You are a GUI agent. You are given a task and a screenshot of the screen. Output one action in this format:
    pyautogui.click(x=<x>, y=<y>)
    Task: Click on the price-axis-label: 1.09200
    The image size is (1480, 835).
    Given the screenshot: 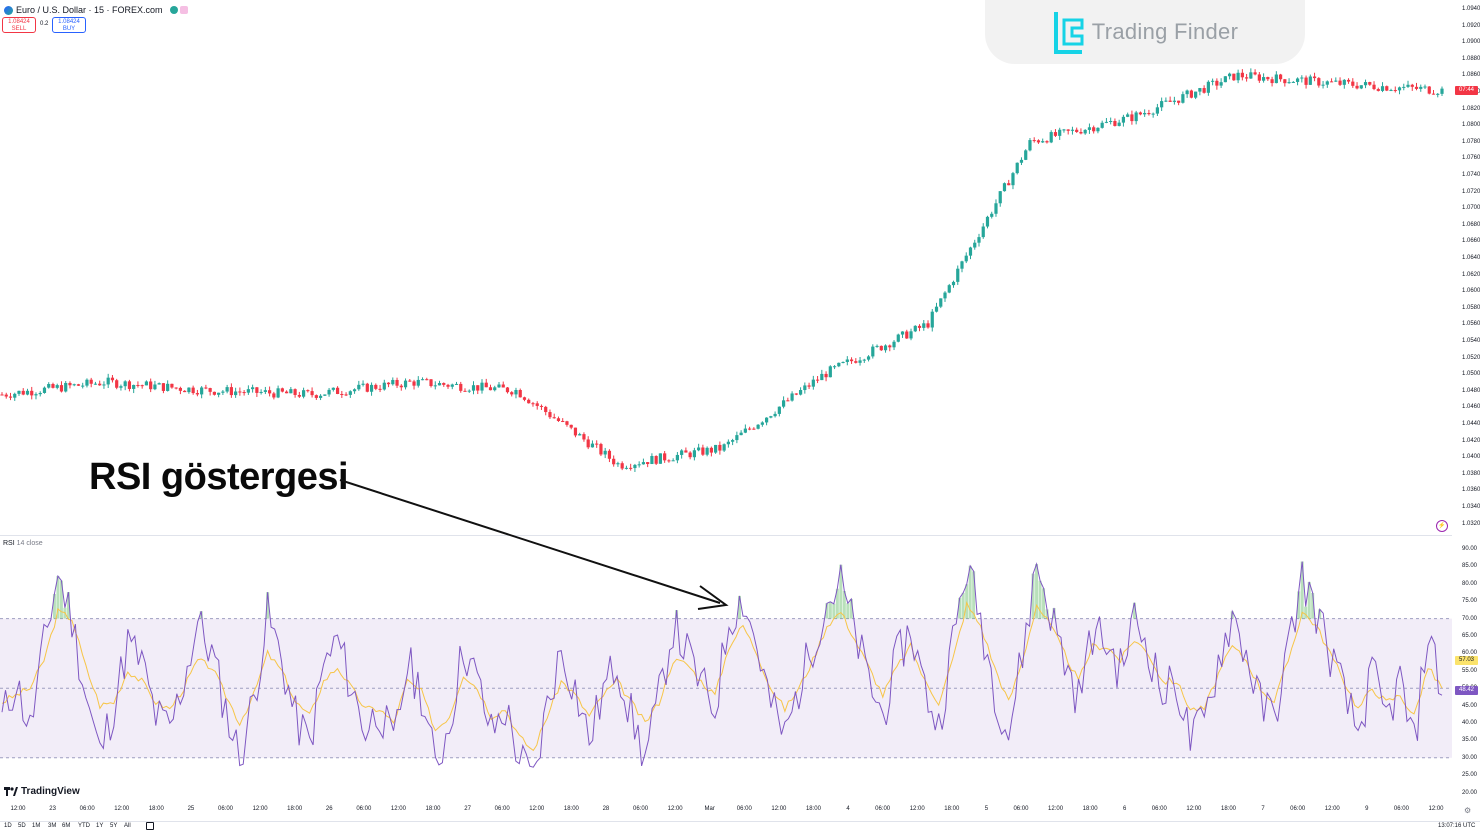 What is the action you would take?
    pyautogui.click(x=1471, y=25)
    